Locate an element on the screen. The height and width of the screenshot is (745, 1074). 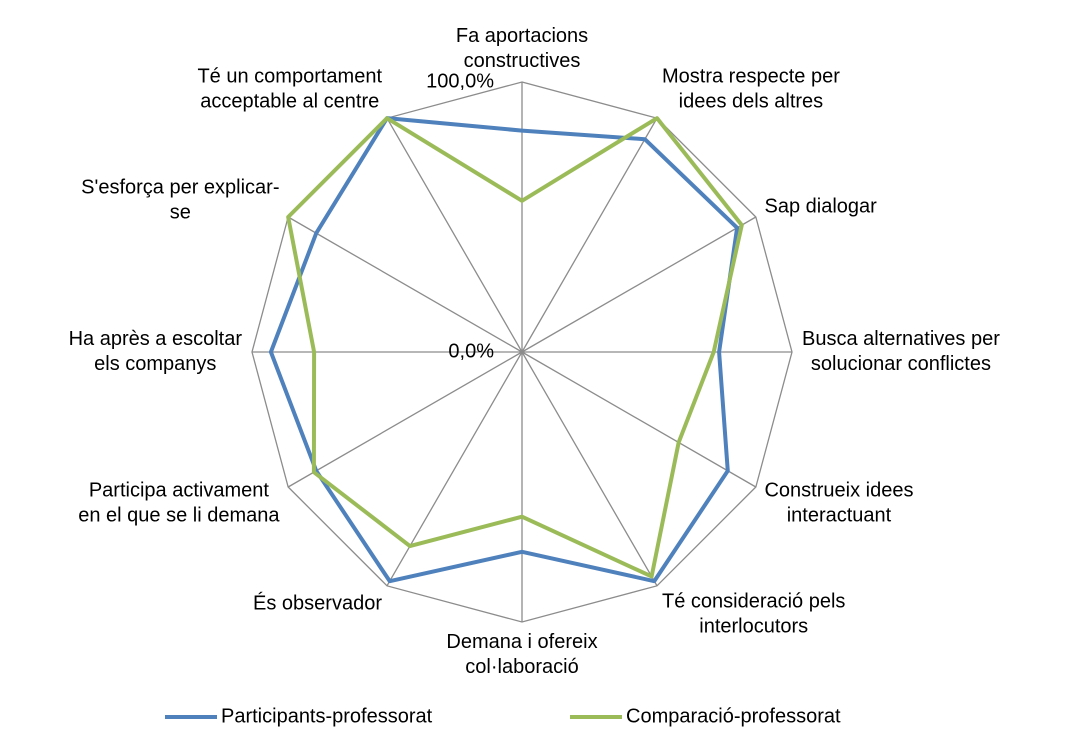
category-line: Sap dialogar is located at coordinates (820, 206).